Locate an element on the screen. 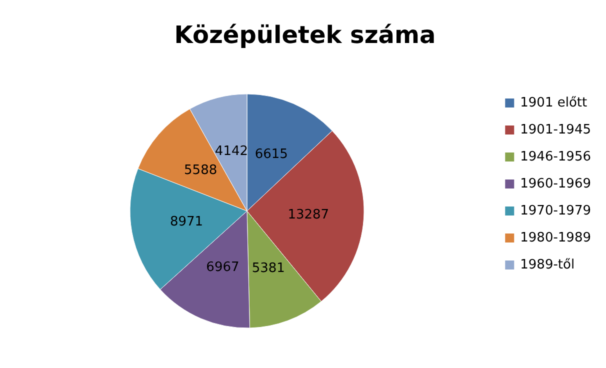  data-label: 13287 is located at coordinates (309, 214).